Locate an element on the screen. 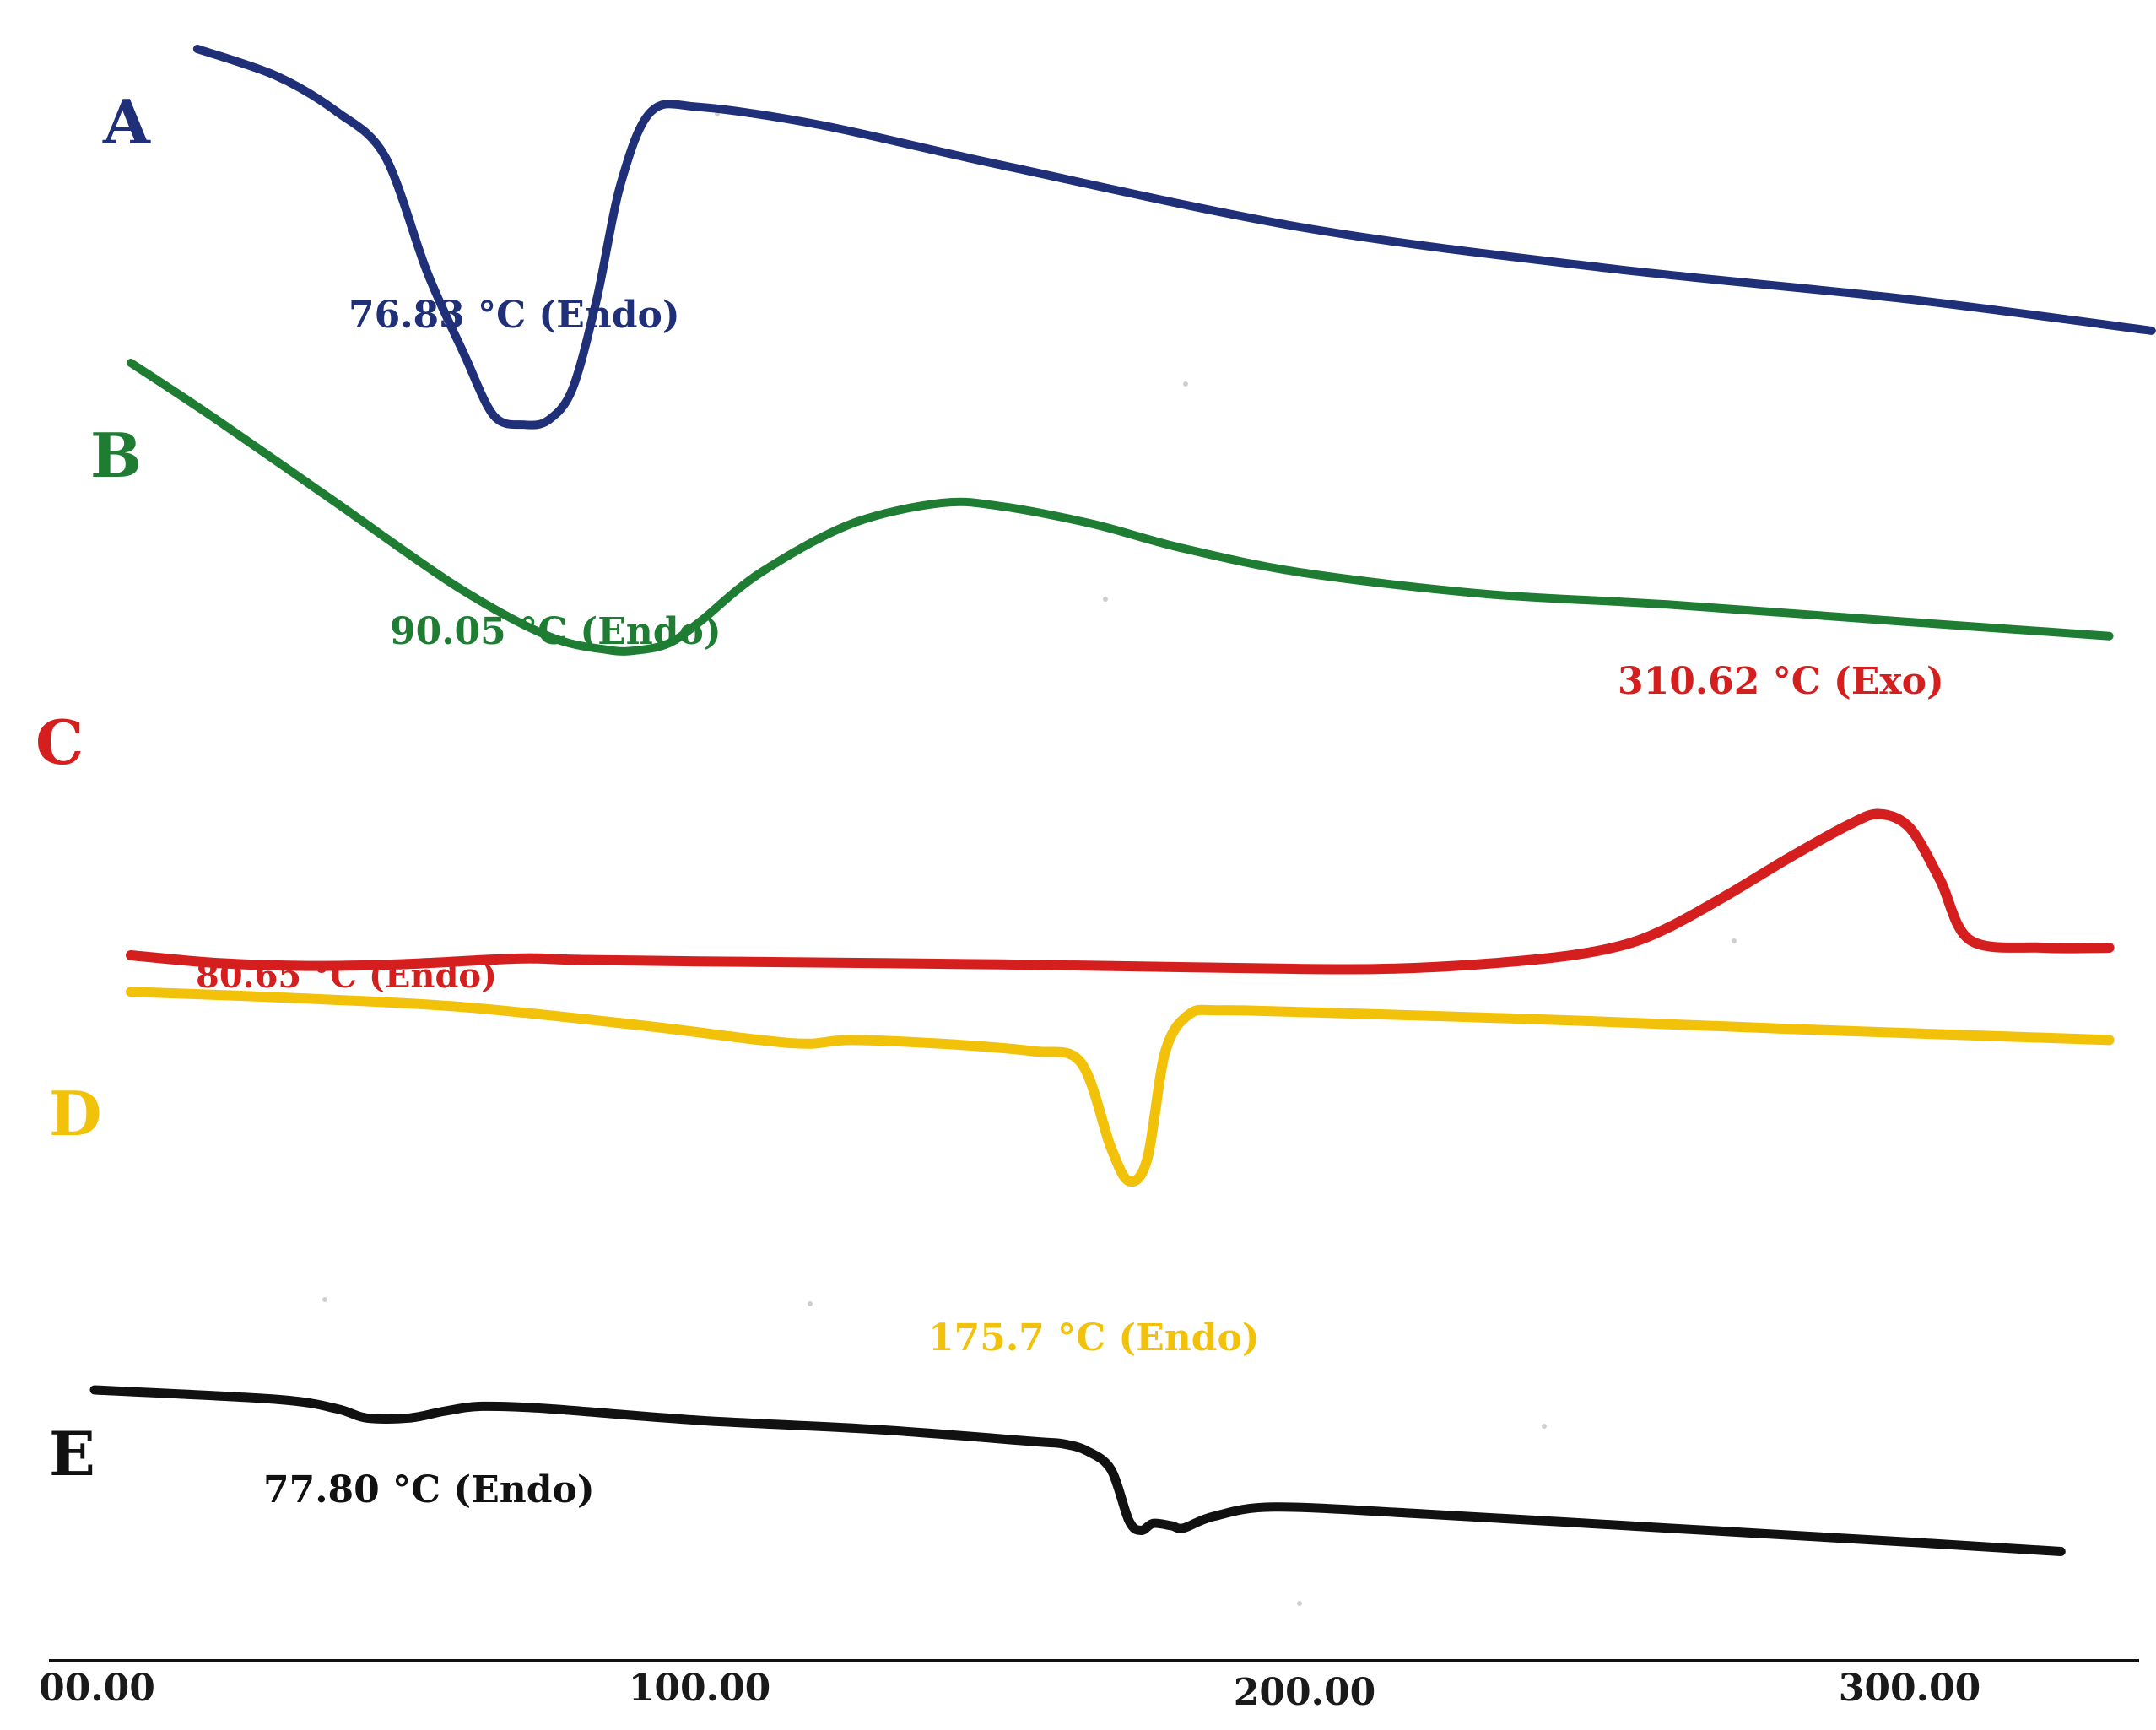  peak-label-b: 90.05 °C (Endo) is located at coordinates (555, 631).